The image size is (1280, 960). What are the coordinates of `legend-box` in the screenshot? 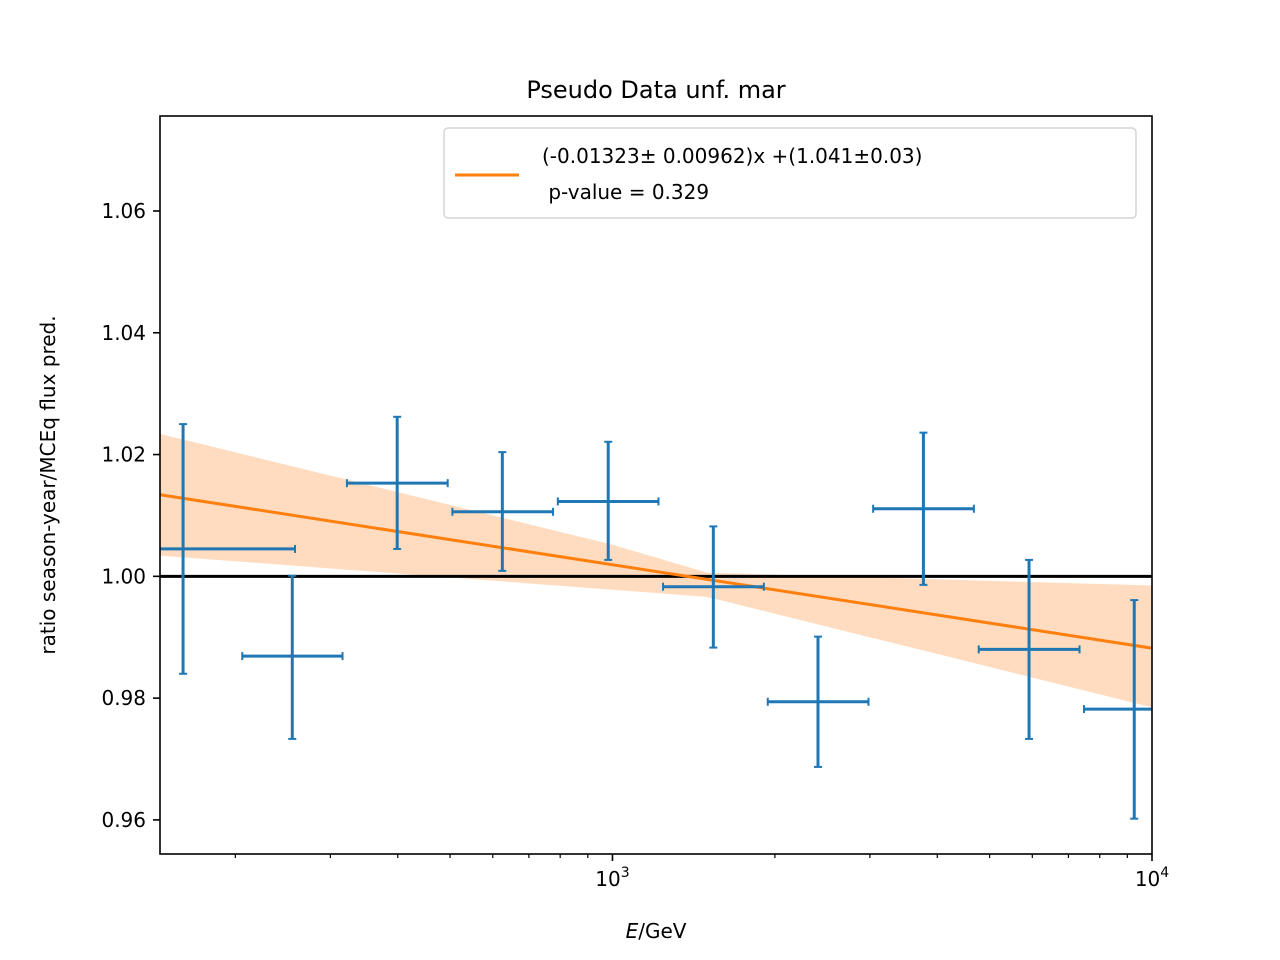 It's located at (790, 173).